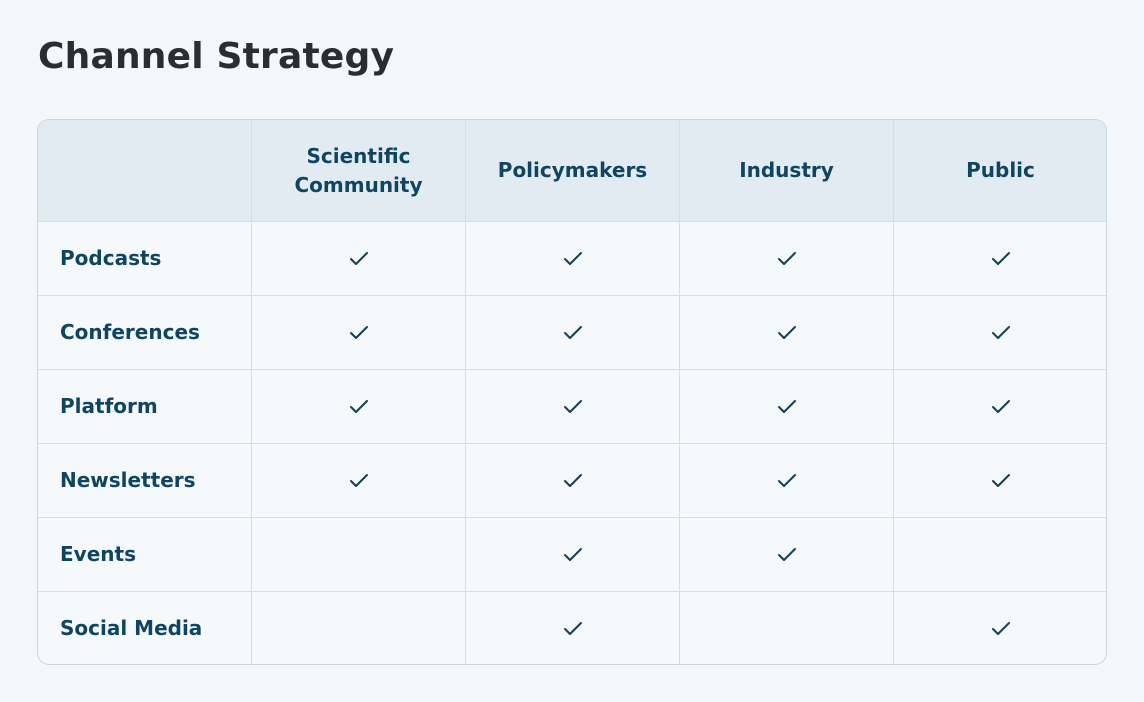  I want to click on column-header: Policymakers, so click(573, 171).